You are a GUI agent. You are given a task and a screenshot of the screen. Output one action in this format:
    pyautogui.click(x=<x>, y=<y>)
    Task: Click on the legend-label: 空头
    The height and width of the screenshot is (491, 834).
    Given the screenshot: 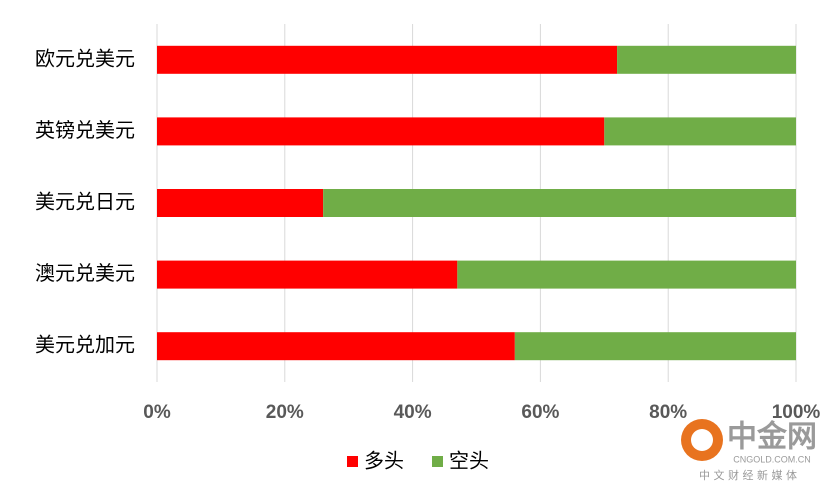 What is the action you would take?
    pyautogui.click(x=469, y=461)
    